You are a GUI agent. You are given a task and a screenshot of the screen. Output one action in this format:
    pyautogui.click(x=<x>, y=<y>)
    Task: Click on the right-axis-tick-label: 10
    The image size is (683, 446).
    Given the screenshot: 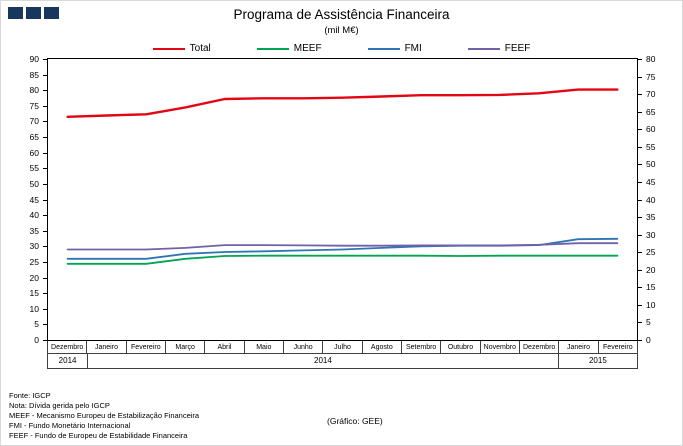 What is the action you would take?
    pyautogui.click(x=651, y=304)
    